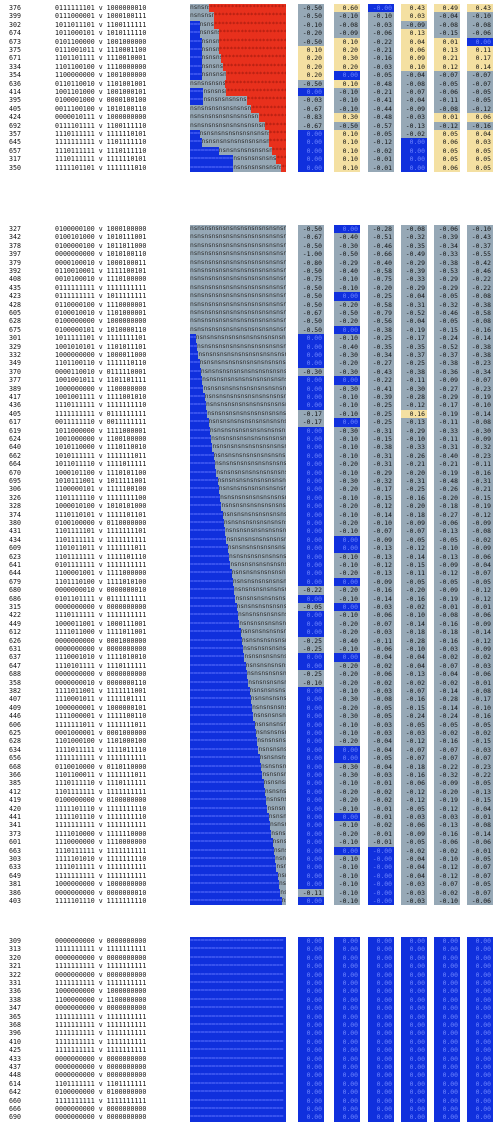 Image resolution: width=502 pixels, height=1148 pixels. What do you see at coordinates (381, 346) in the screenshot?
I see `score-cell: -0.35` at bounding box center [381, 346].